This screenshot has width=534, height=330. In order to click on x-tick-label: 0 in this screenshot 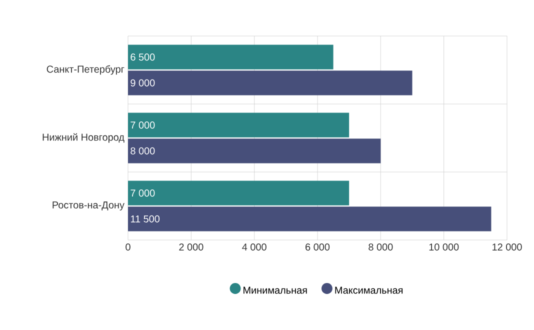, I will do `click(128, 247)`.